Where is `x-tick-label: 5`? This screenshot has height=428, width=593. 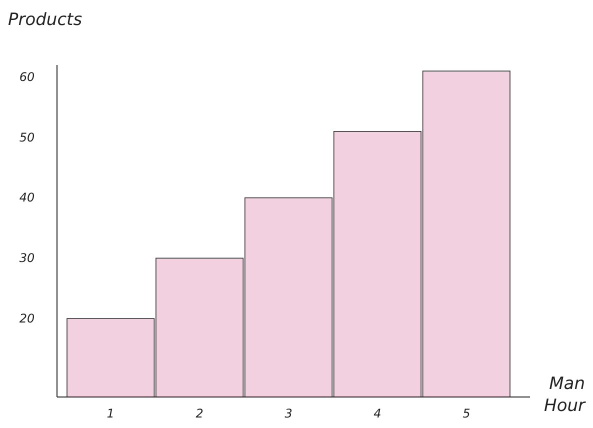 x-tick-label: 5 is located at coordinates (466, 413).